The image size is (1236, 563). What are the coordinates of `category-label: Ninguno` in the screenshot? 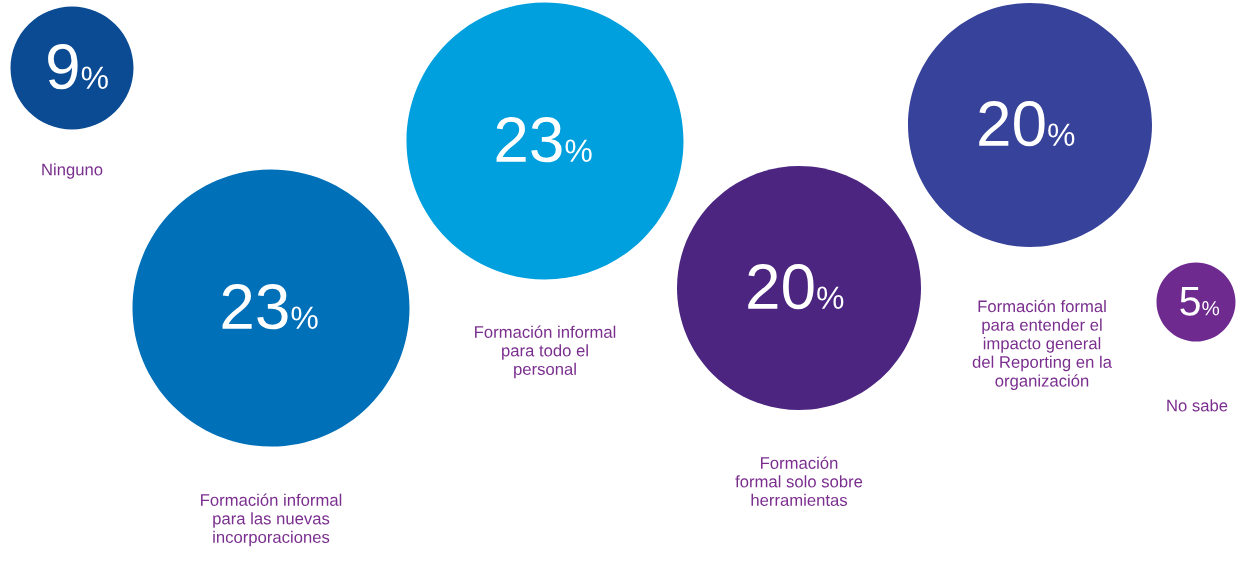 It's located at (72, 171).